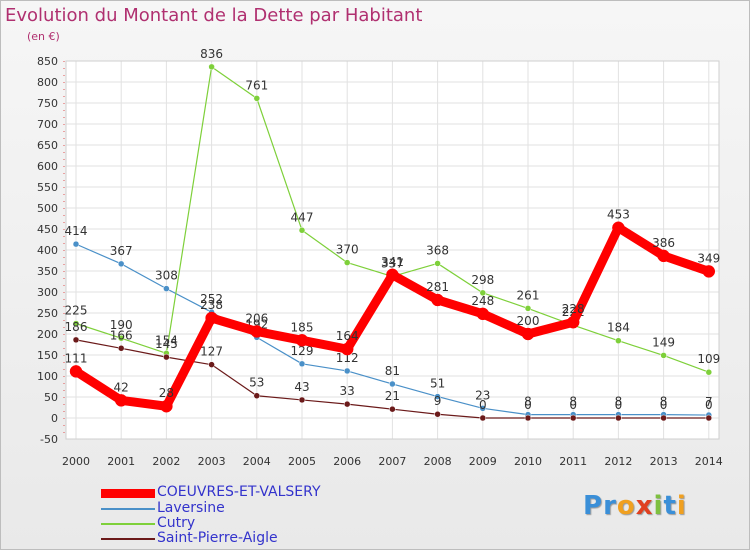  I want to click on data-label-laversine: 8, so click(573, 402).